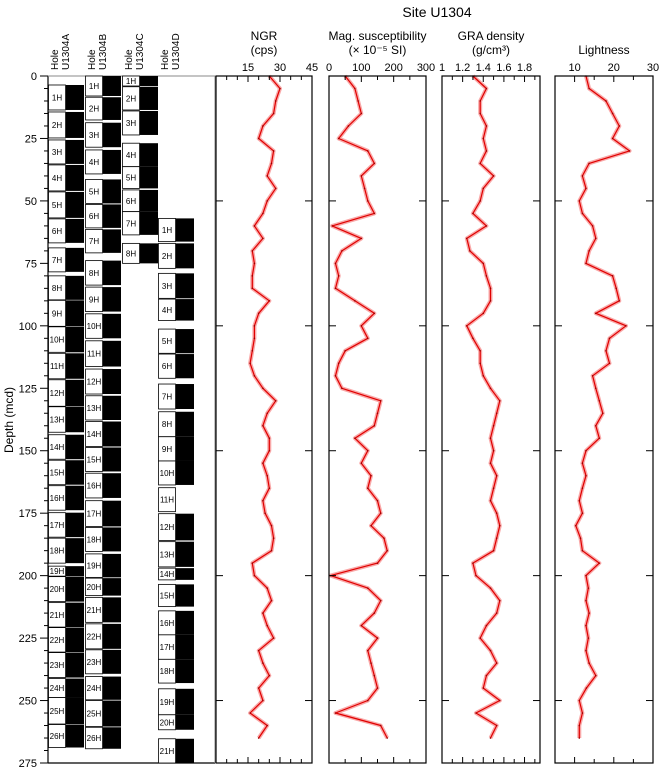 Image resolution: width=659 pixels, height=773 pixels. What do you see at coordinates (264, 50) in the screenshot?
I see `panel-units: (cps)` at bounding box center [264, 50].